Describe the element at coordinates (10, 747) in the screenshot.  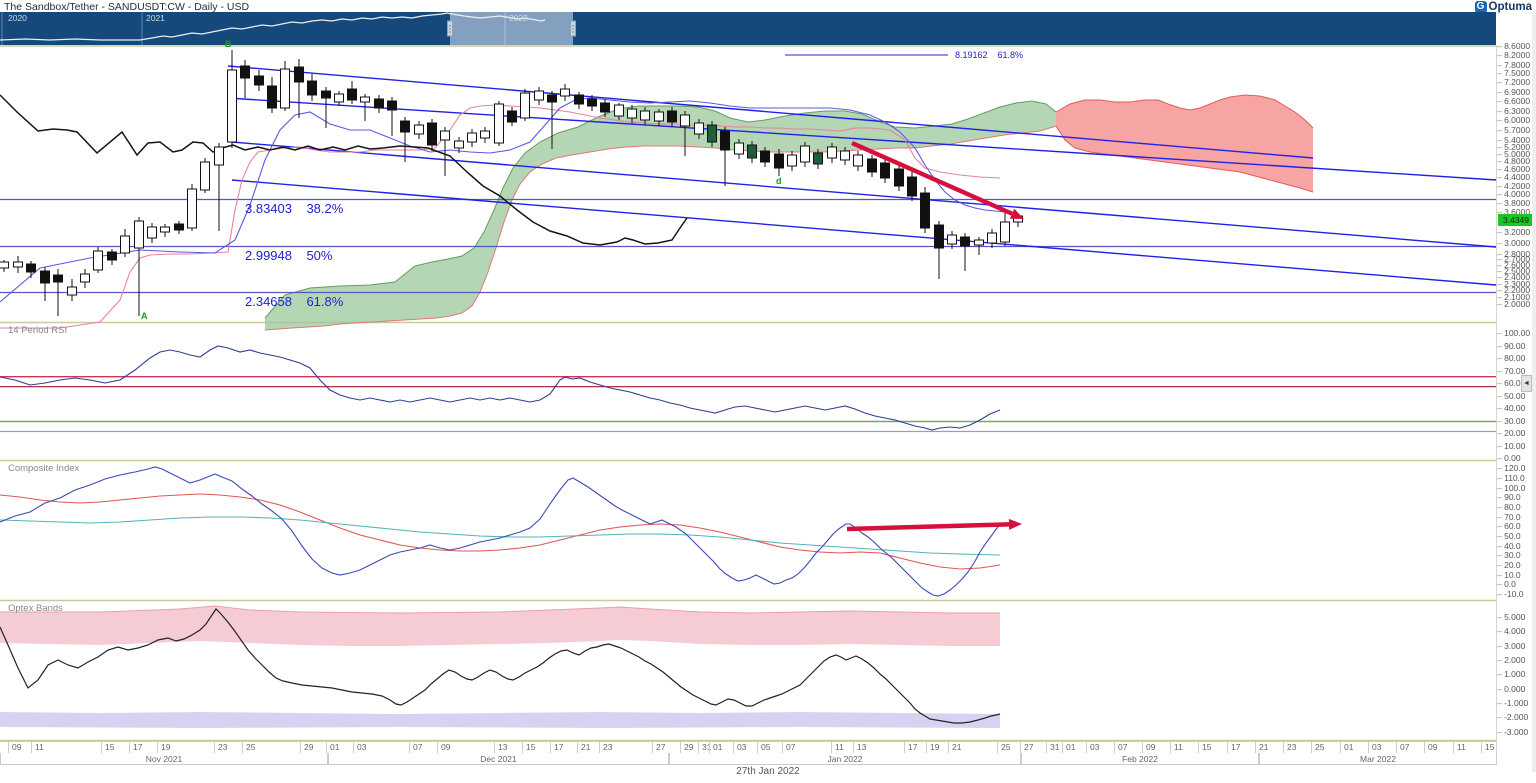
I see `date-day-cell` at that location.